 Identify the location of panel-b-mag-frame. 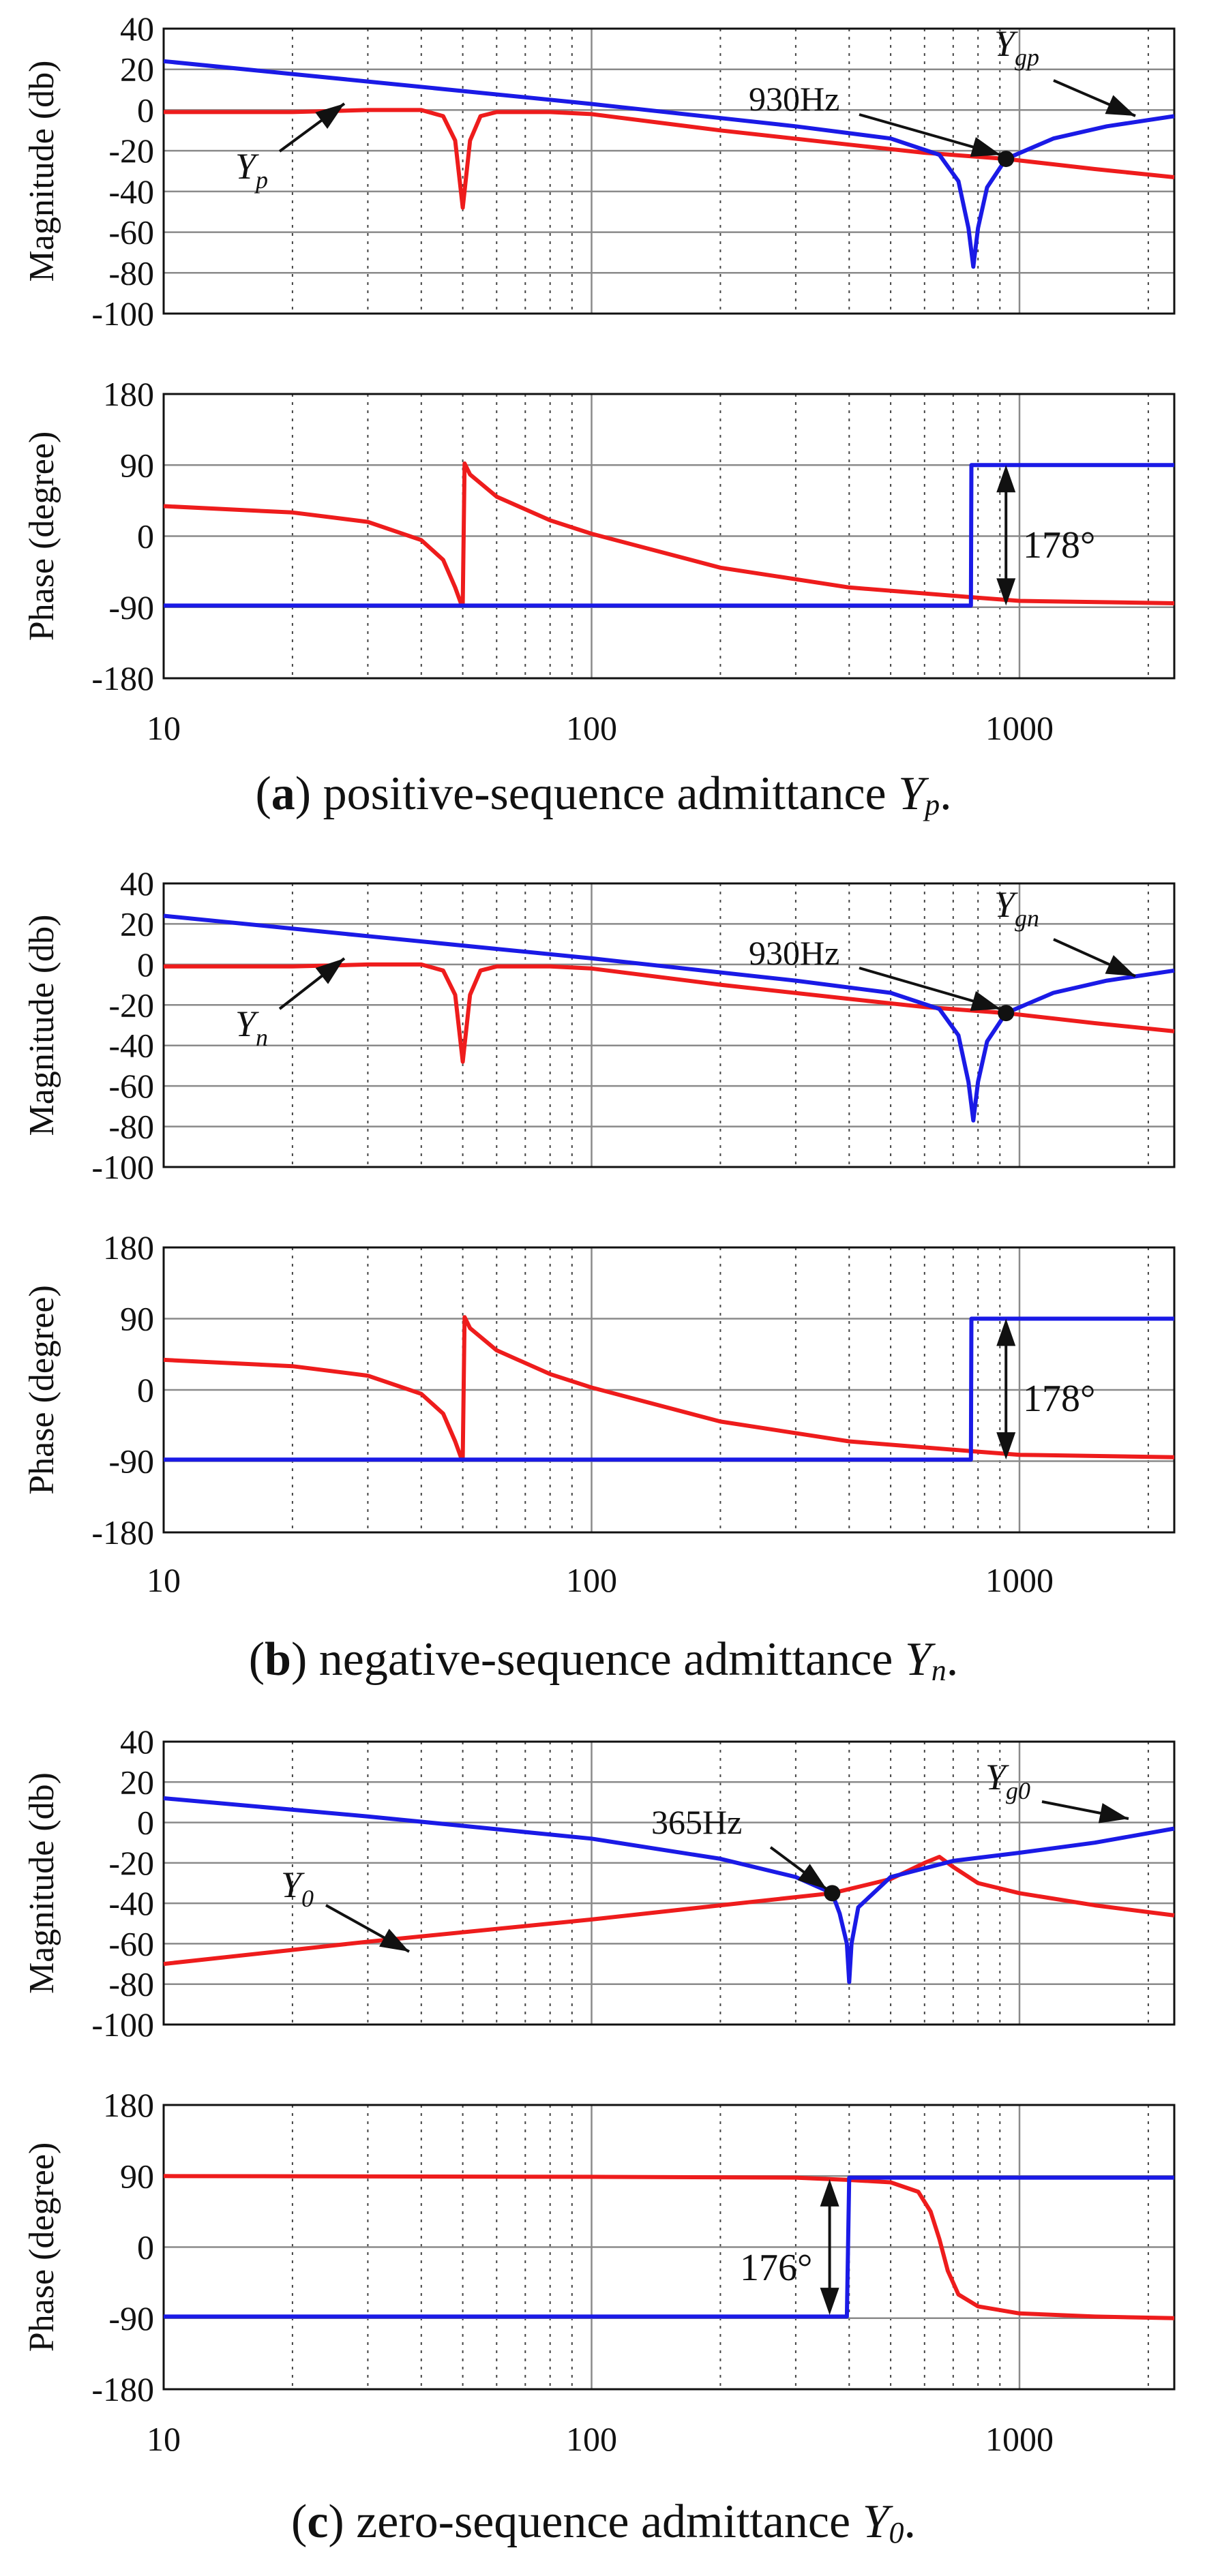
(669, 1025).